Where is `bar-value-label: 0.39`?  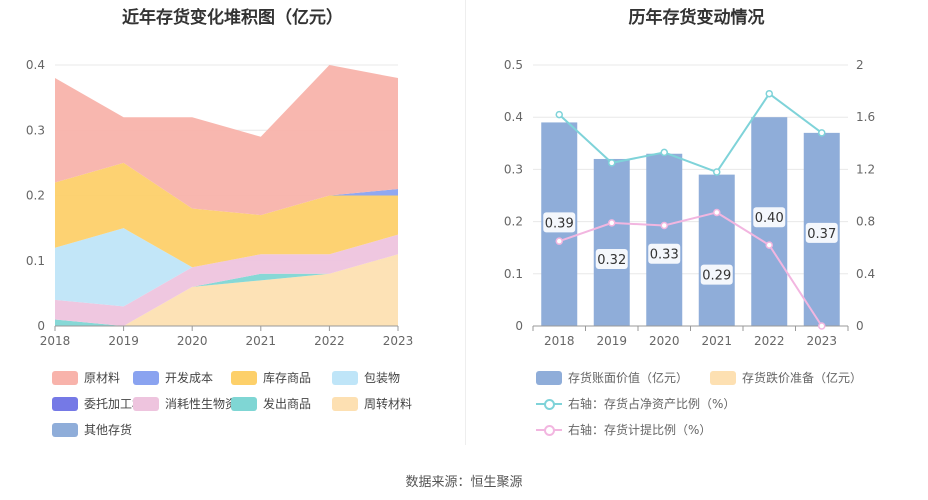 bar-value-label: 0.39 is located at coordinates (559, 222).